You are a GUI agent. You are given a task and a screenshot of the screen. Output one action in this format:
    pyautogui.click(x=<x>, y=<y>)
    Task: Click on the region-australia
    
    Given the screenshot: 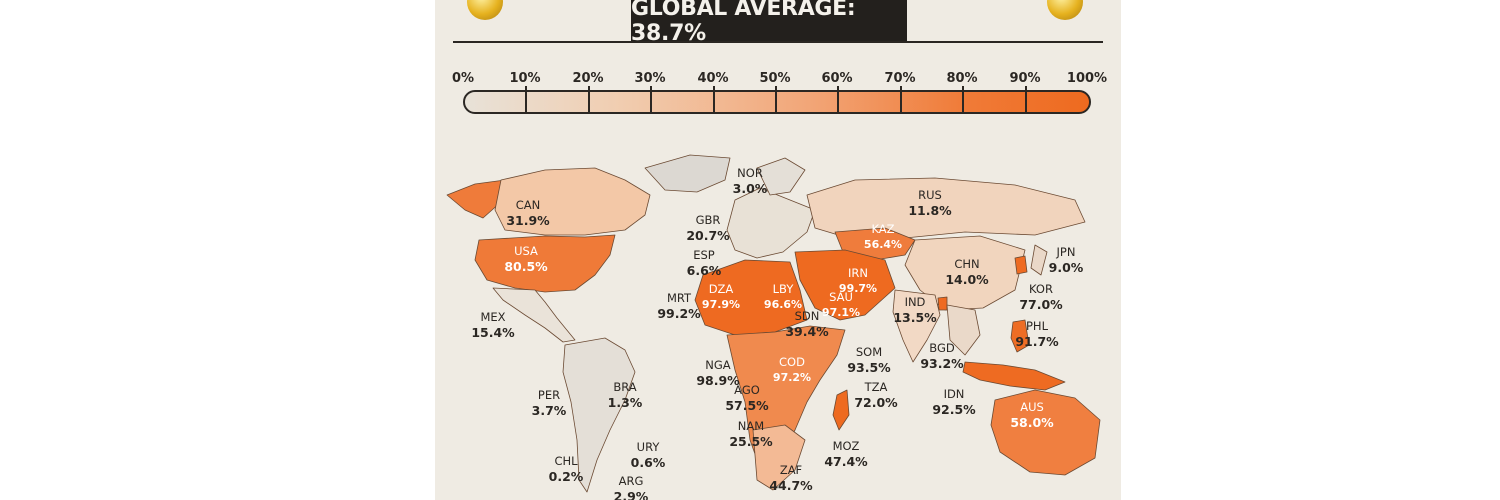 What is the action you would take?
    pyautogui.click(x=1045, y=432)
    